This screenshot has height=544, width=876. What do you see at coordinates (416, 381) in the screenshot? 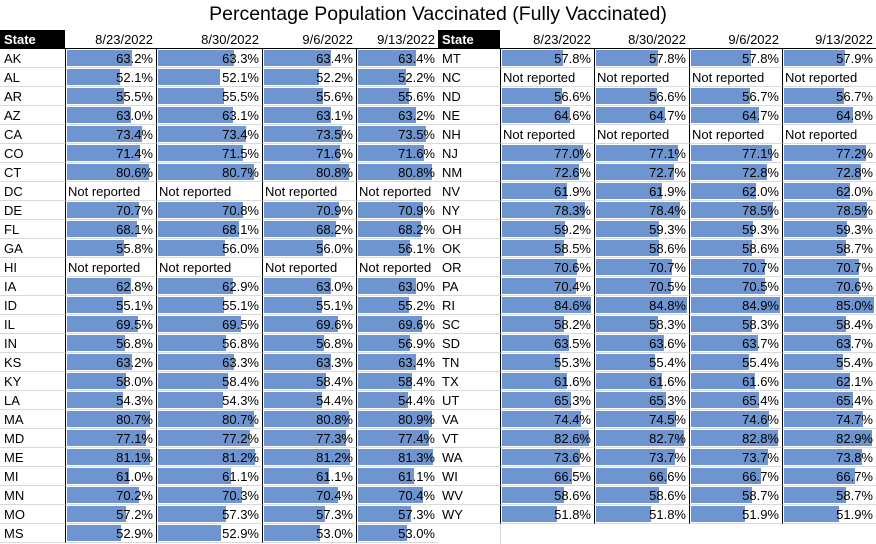
I see `data-label: 58.4%` at bounding box center [416, 381].